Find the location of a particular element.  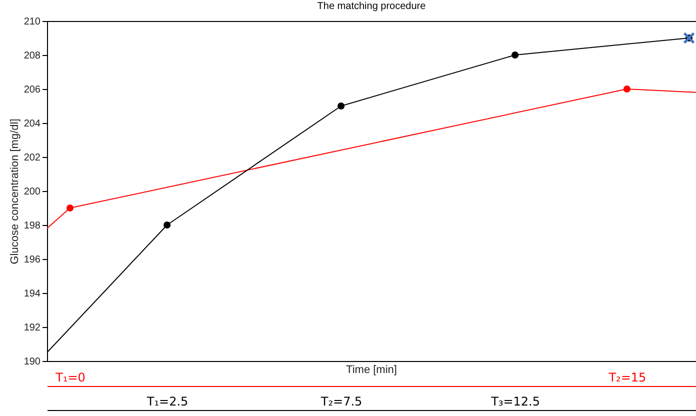

y-tick-label: 202 is located at coordinates (32, 158).